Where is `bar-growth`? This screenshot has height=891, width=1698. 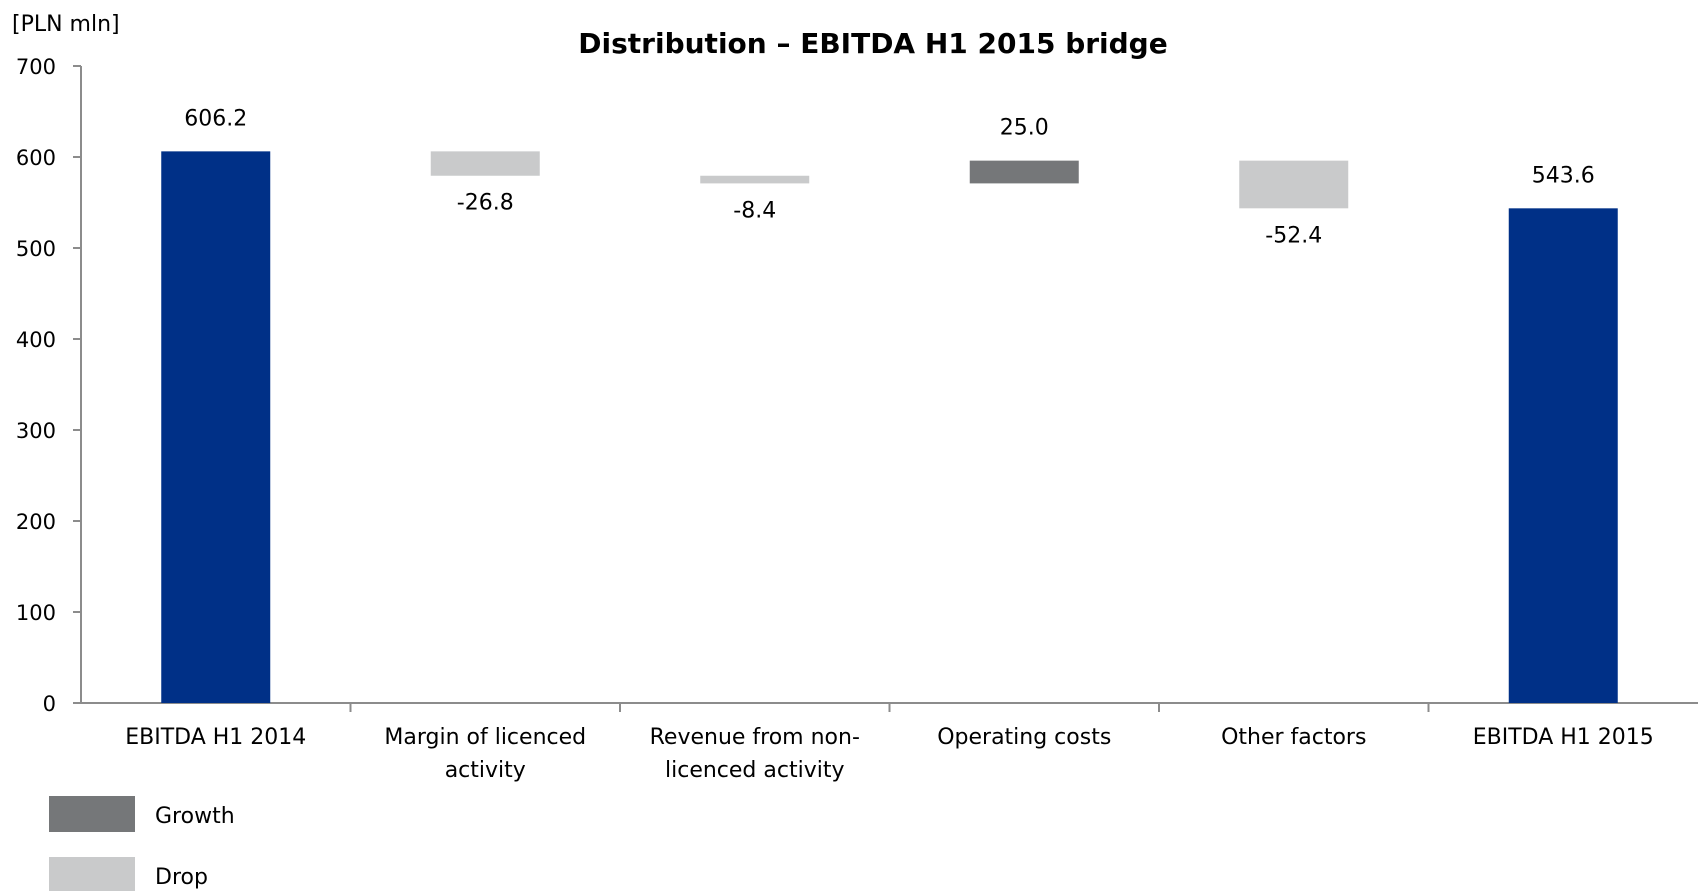
bar-growth is located at coordinates (1024, 172).